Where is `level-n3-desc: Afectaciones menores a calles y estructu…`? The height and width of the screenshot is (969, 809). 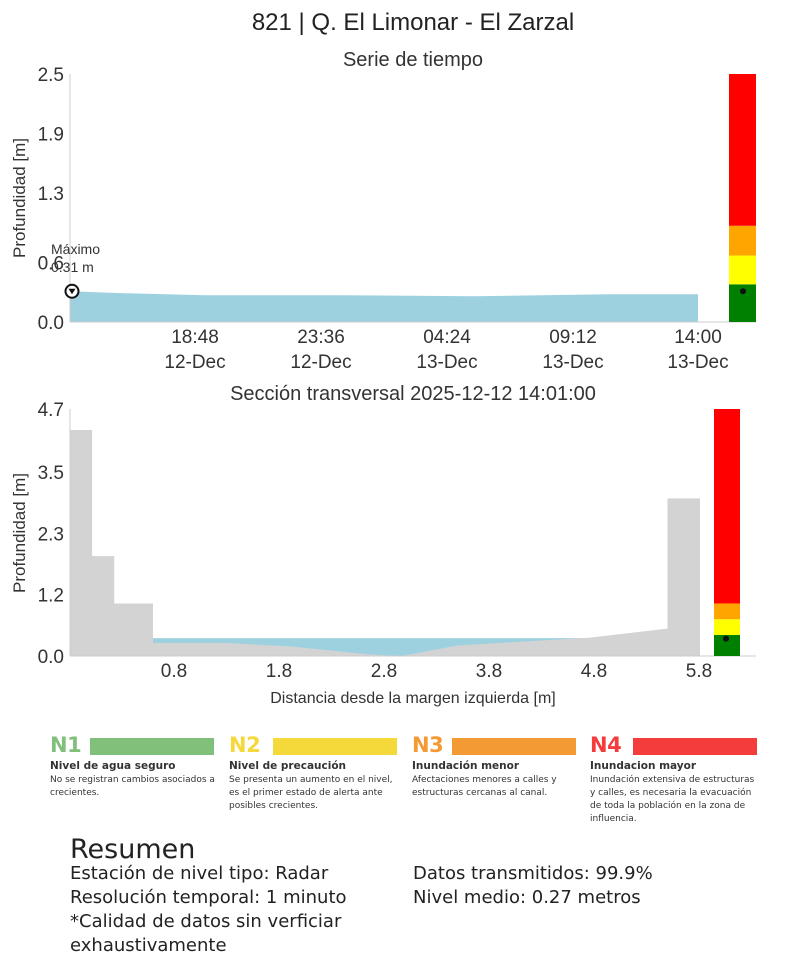
level-n3-desc: Afectaciones menores a calles y estructu… is located at coordinates (484, 786).